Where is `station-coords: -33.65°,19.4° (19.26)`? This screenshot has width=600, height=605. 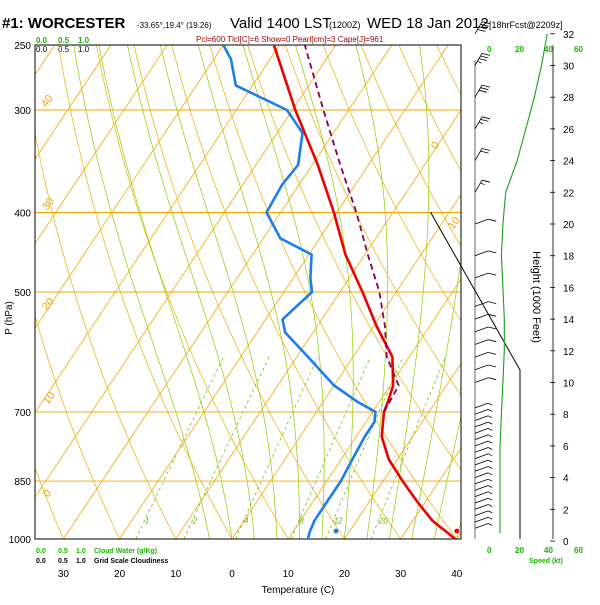
station-coords: -33.65°,19.4° (19.26) is located at coordinates (174, 25).